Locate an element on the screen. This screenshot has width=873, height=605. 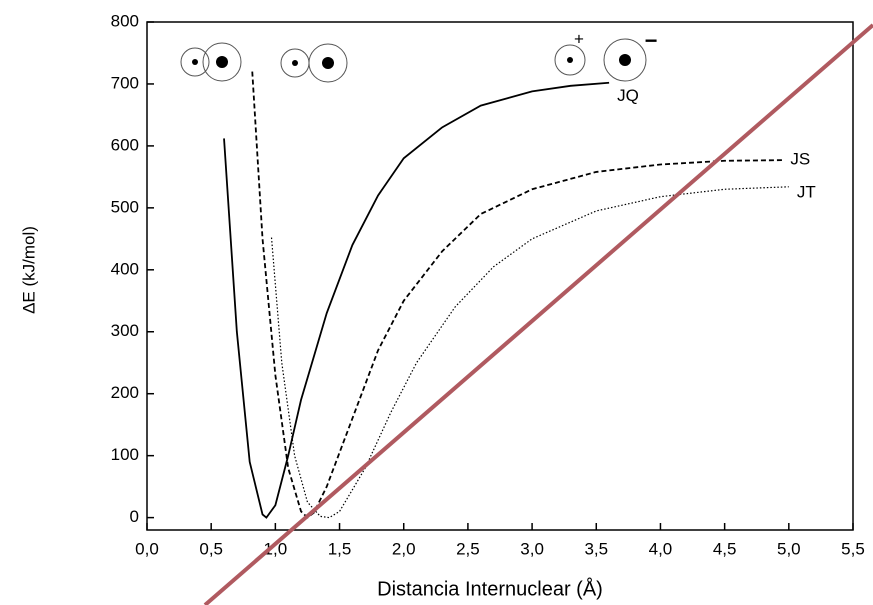
x-tick-label: 2,5 is located at coordinates (468, 548).